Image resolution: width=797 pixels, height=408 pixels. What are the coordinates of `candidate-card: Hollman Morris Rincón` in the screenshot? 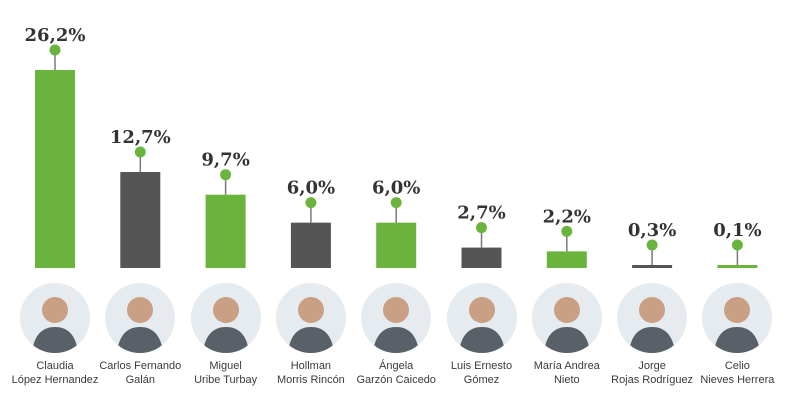 It's located at (311, 335).